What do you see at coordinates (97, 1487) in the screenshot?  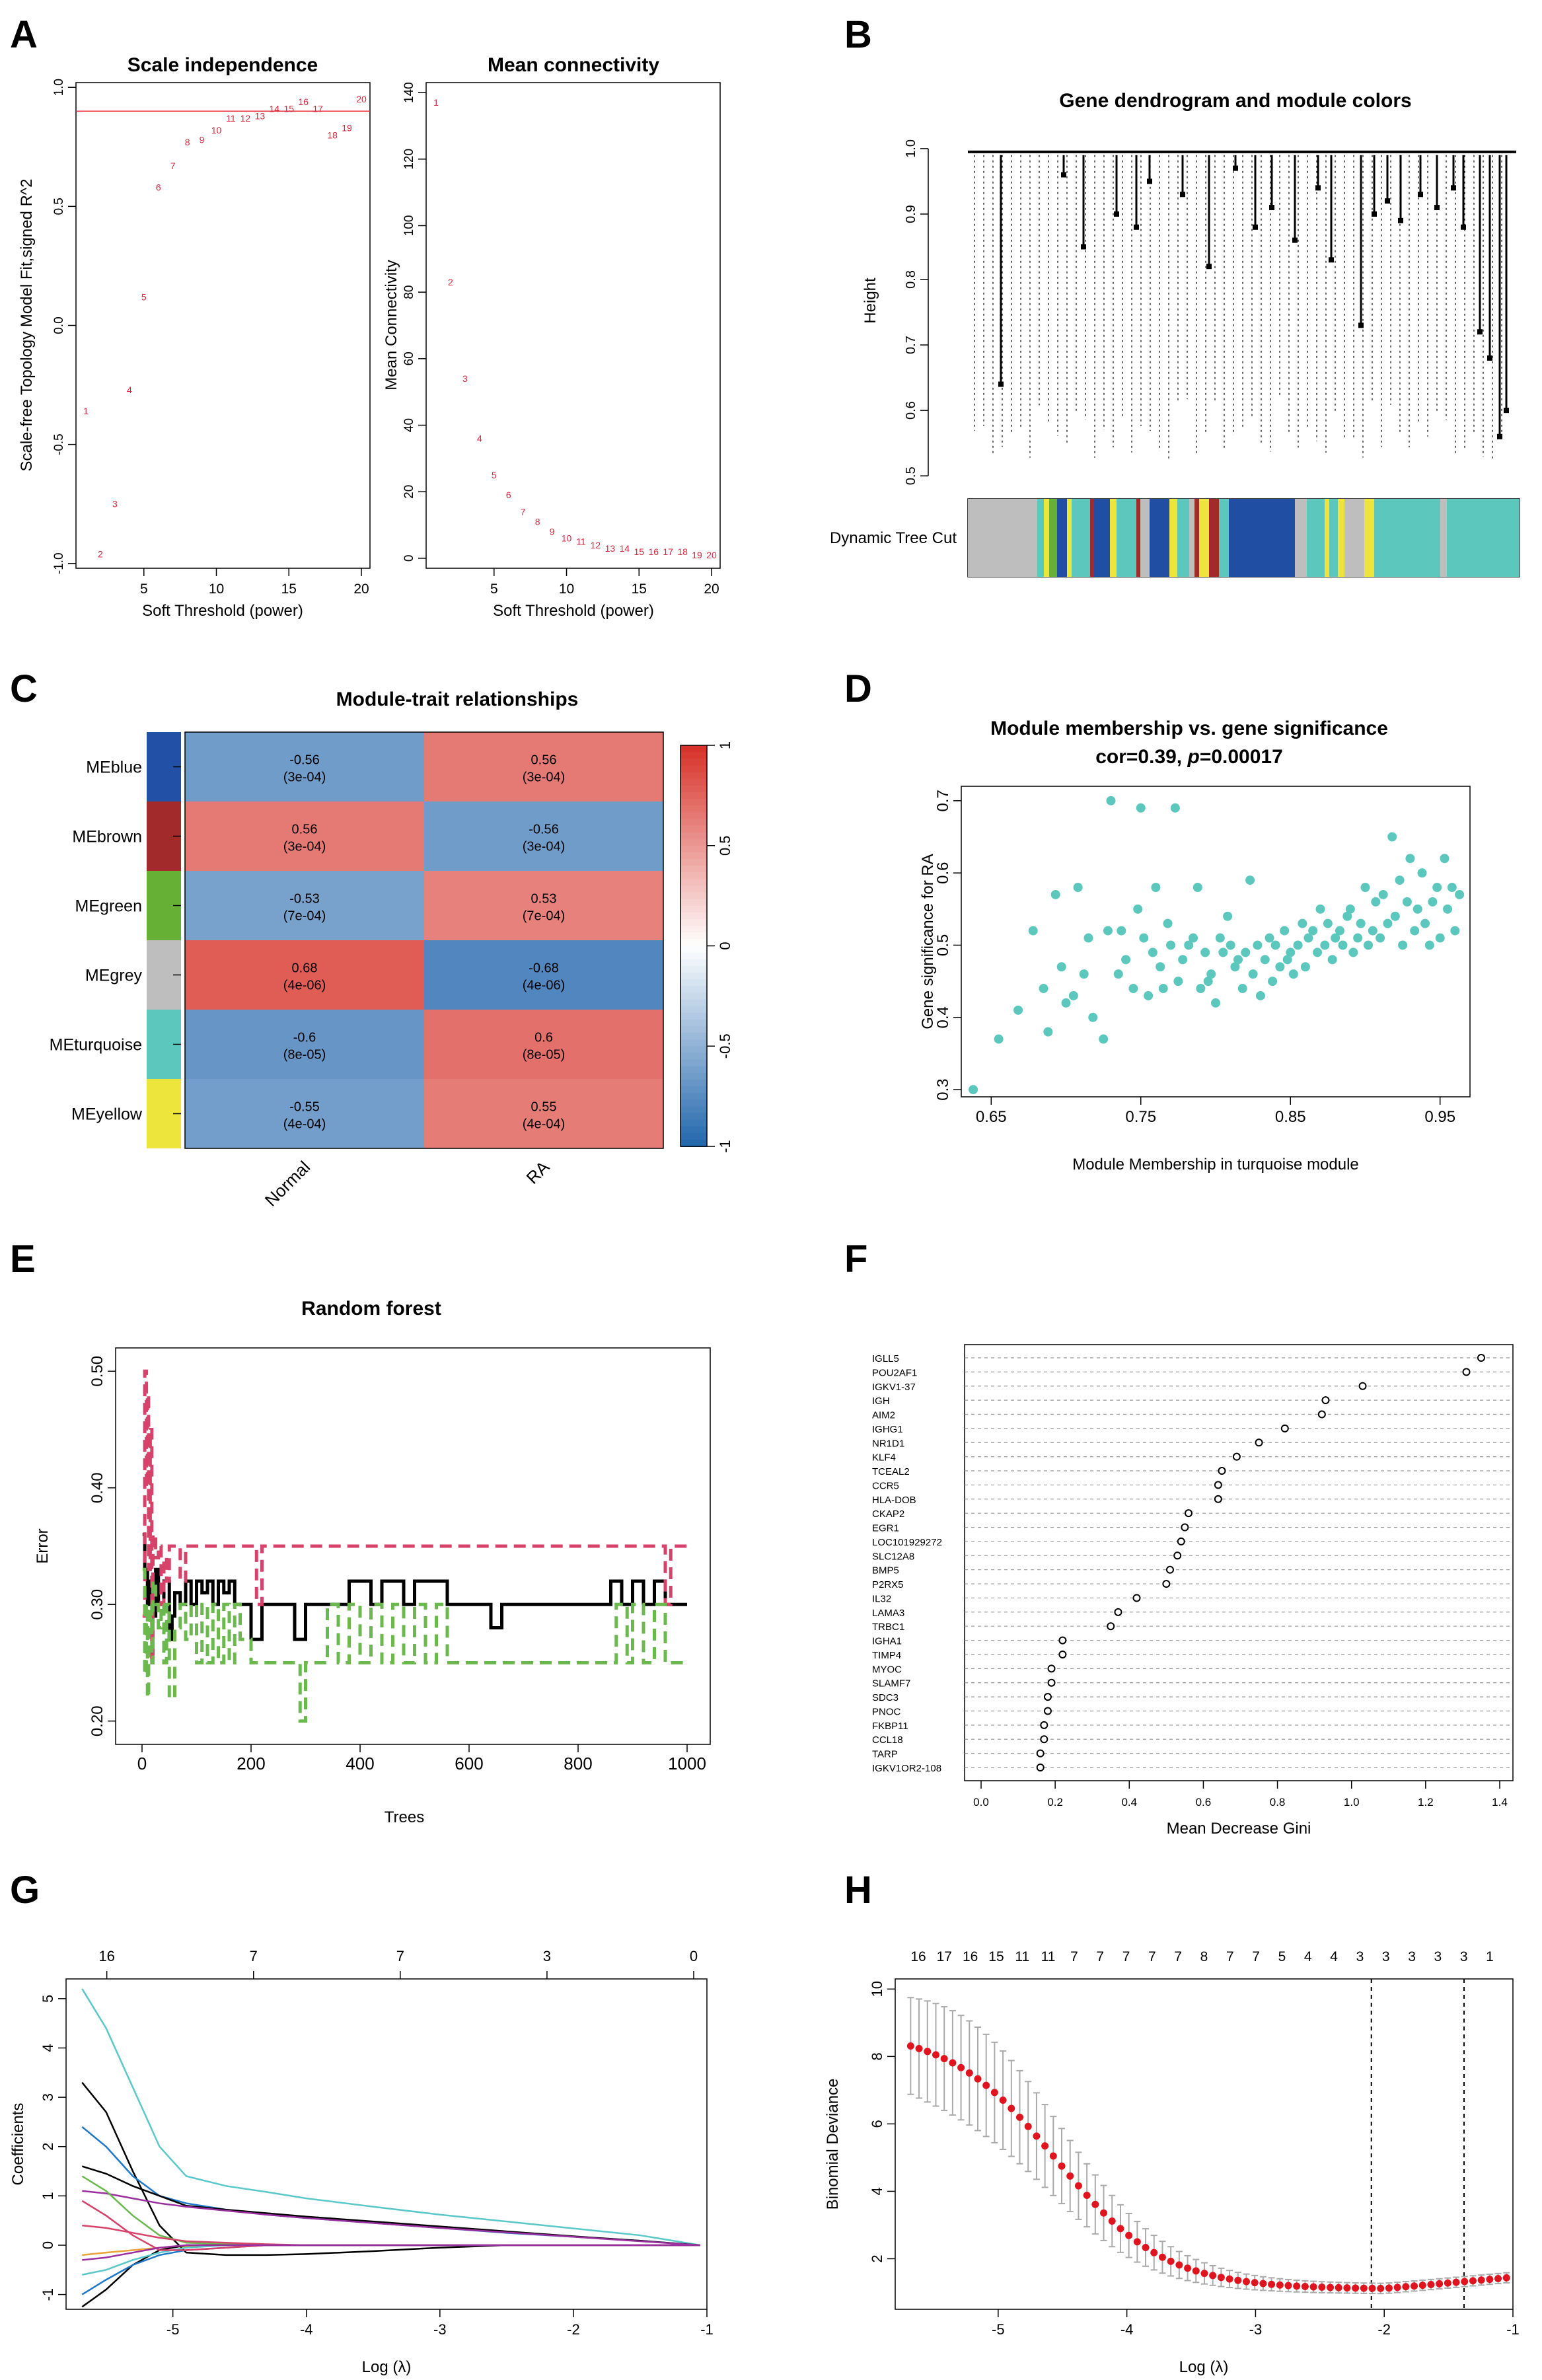 I see `chart-e-ytick-label: 0.40` at bounding box center [97, 1487].